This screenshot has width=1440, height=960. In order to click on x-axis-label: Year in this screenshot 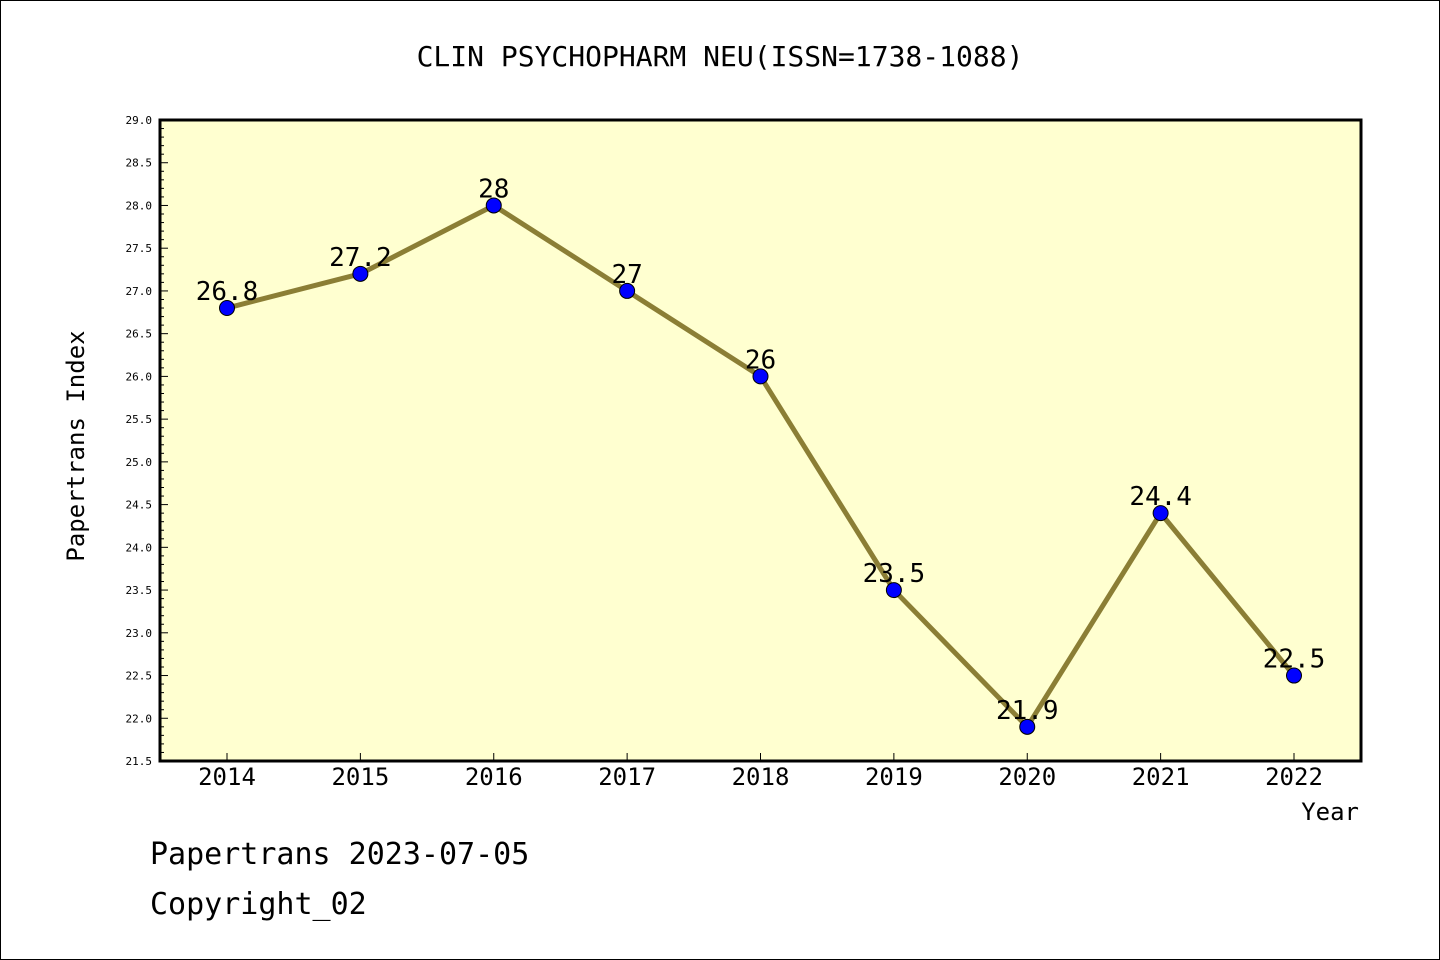, I will do `click(1330, 812)`.